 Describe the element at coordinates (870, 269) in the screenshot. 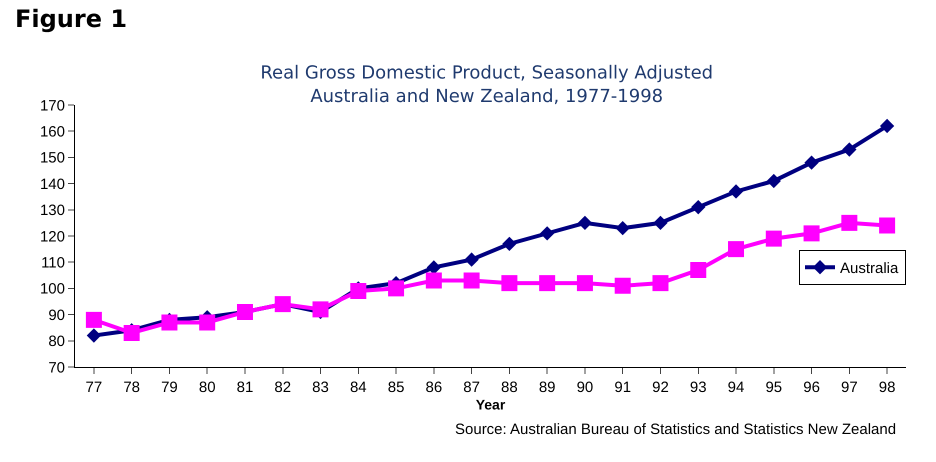

I see `legend-label: Australia` at that location.